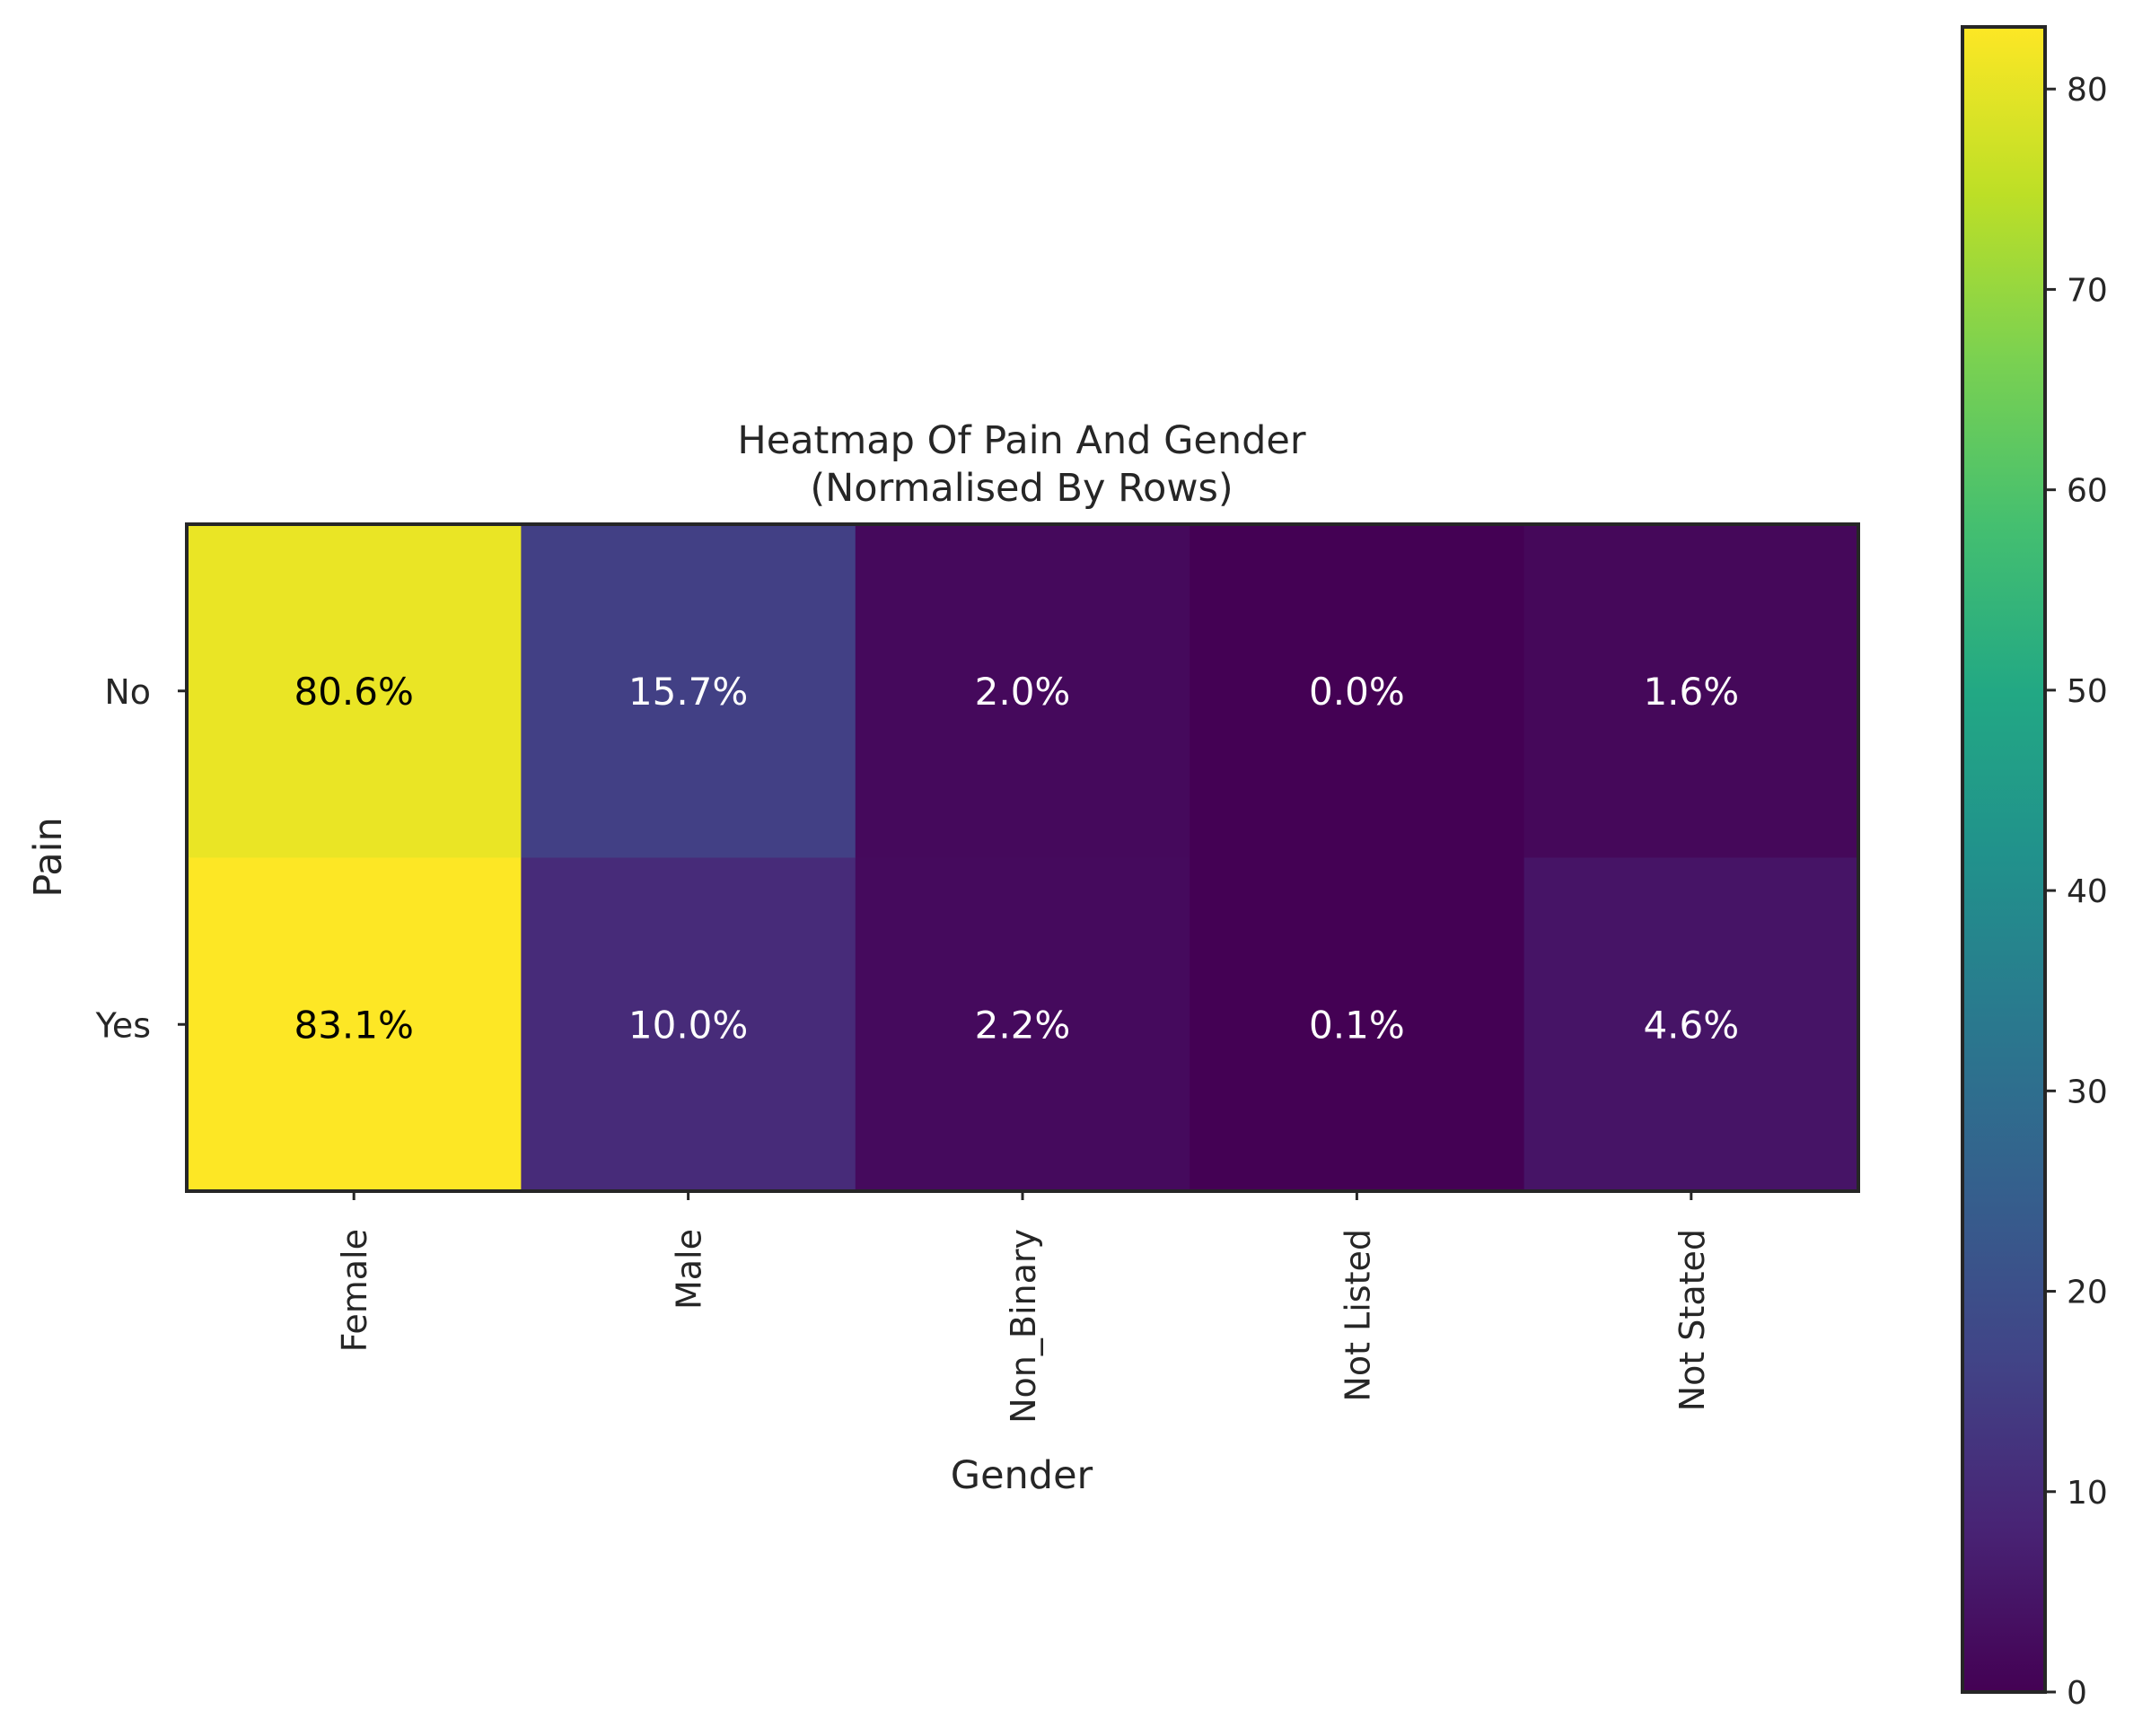 The height and width of the screenshot is (1736, 2151). Describe the element at coordinates (354, 1290) in the screenshot. I see `x-tick-label-female: Female` at that location.